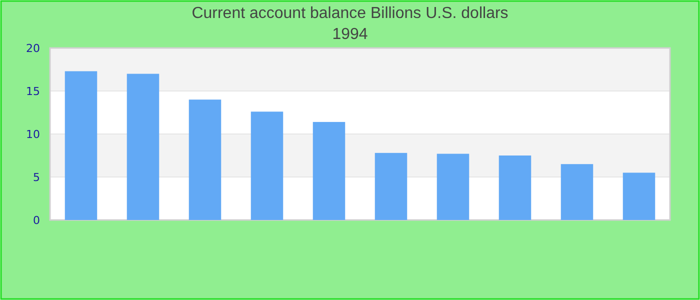 This screenshot has width=700, height=300. Describe the element at coordinates (36, 177) in the screenshot. I see `y-tick-label: 5` at that location.